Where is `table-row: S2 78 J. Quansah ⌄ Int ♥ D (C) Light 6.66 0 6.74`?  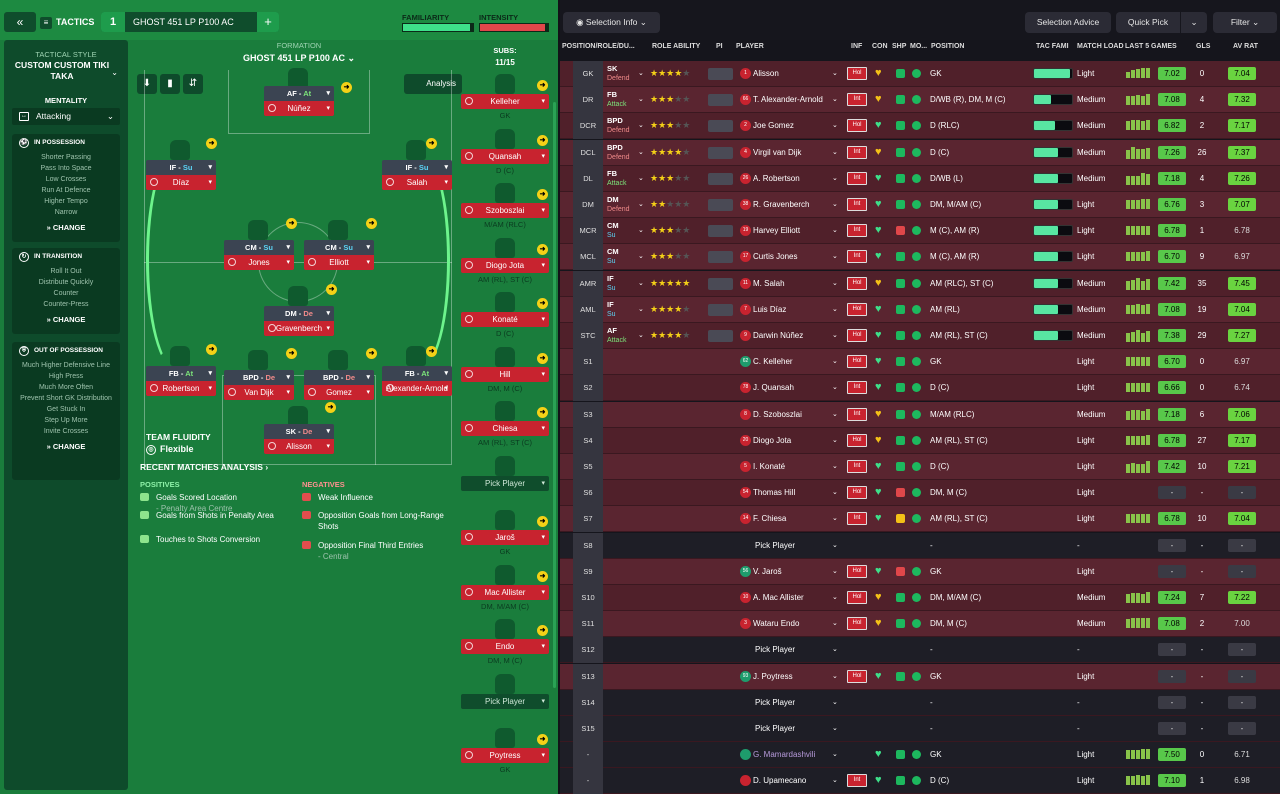
table-row: S2 78 J. Quansah ⌄ Int ♥ D (C) Light 6.66 0 6.74 is located at coordinates (920, 388).